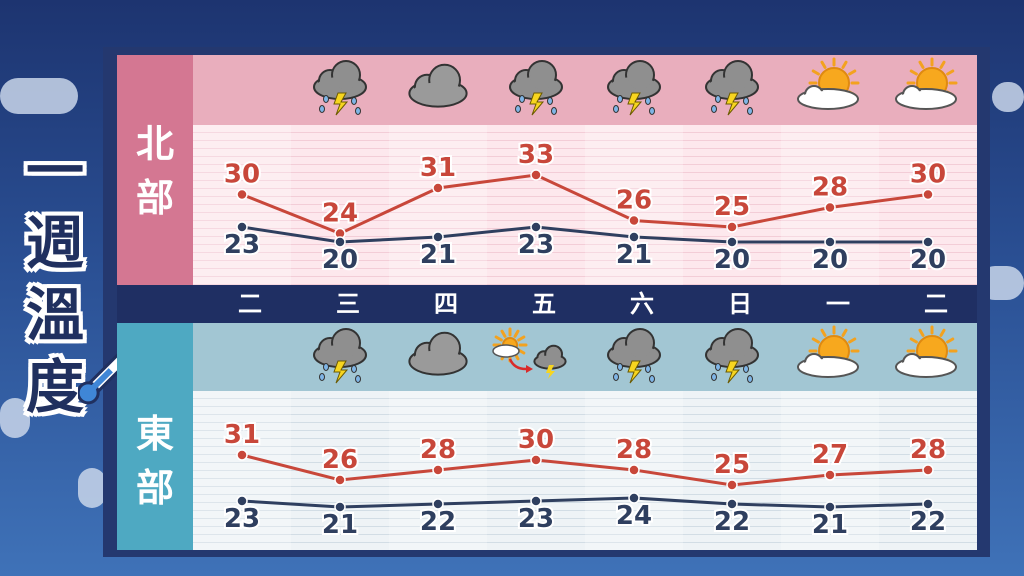 The width and height of the screenshot is (1024, 576). Describe the element at coordinates (154, 144) in the screenshot. I see `region-label-char: 北` at that location.